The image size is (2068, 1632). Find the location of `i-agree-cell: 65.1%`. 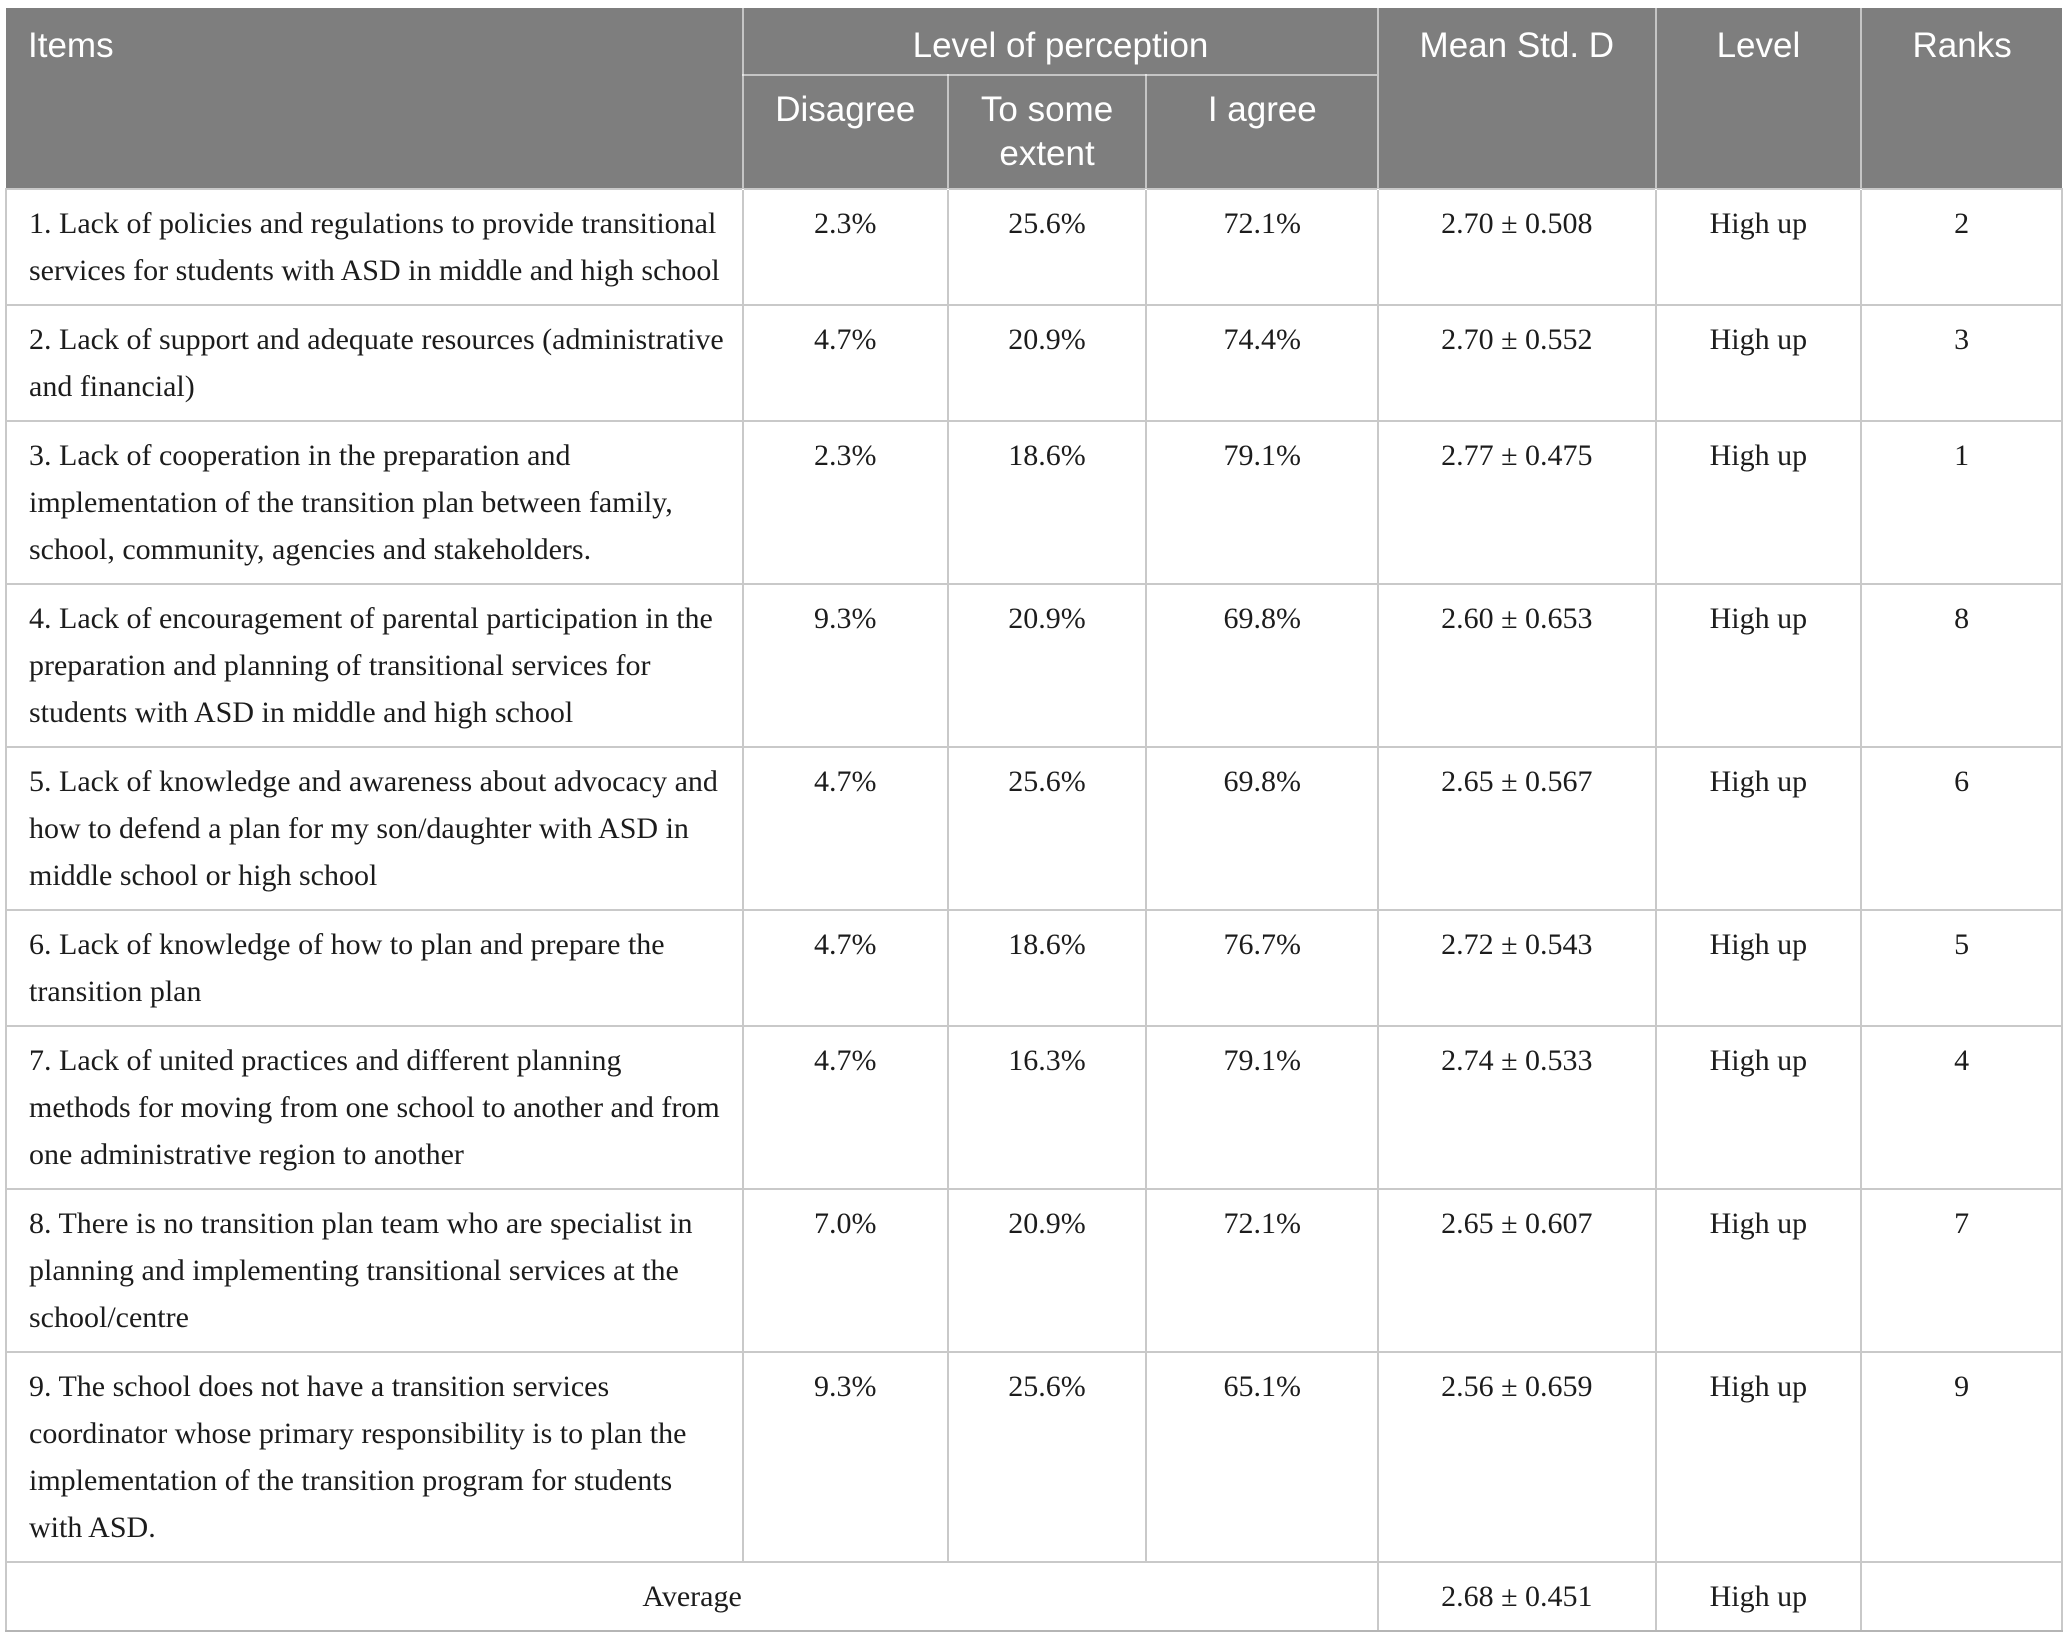

i-agree-cell: 65.1% is located at coordinates (1262, 1457).